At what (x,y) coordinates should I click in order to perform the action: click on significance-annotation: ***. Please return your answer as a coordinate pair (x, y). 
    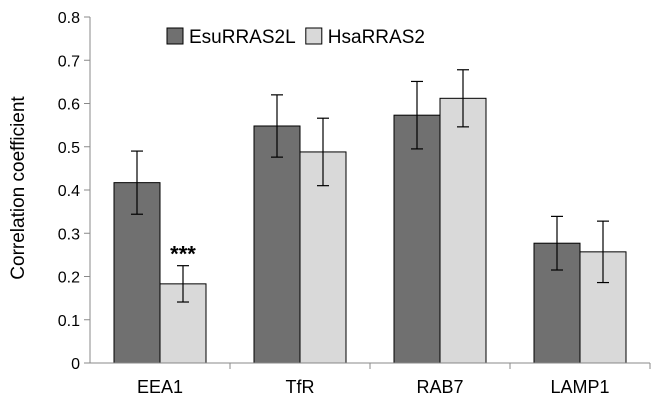
    Looking at the image, I should click on (183, 254).